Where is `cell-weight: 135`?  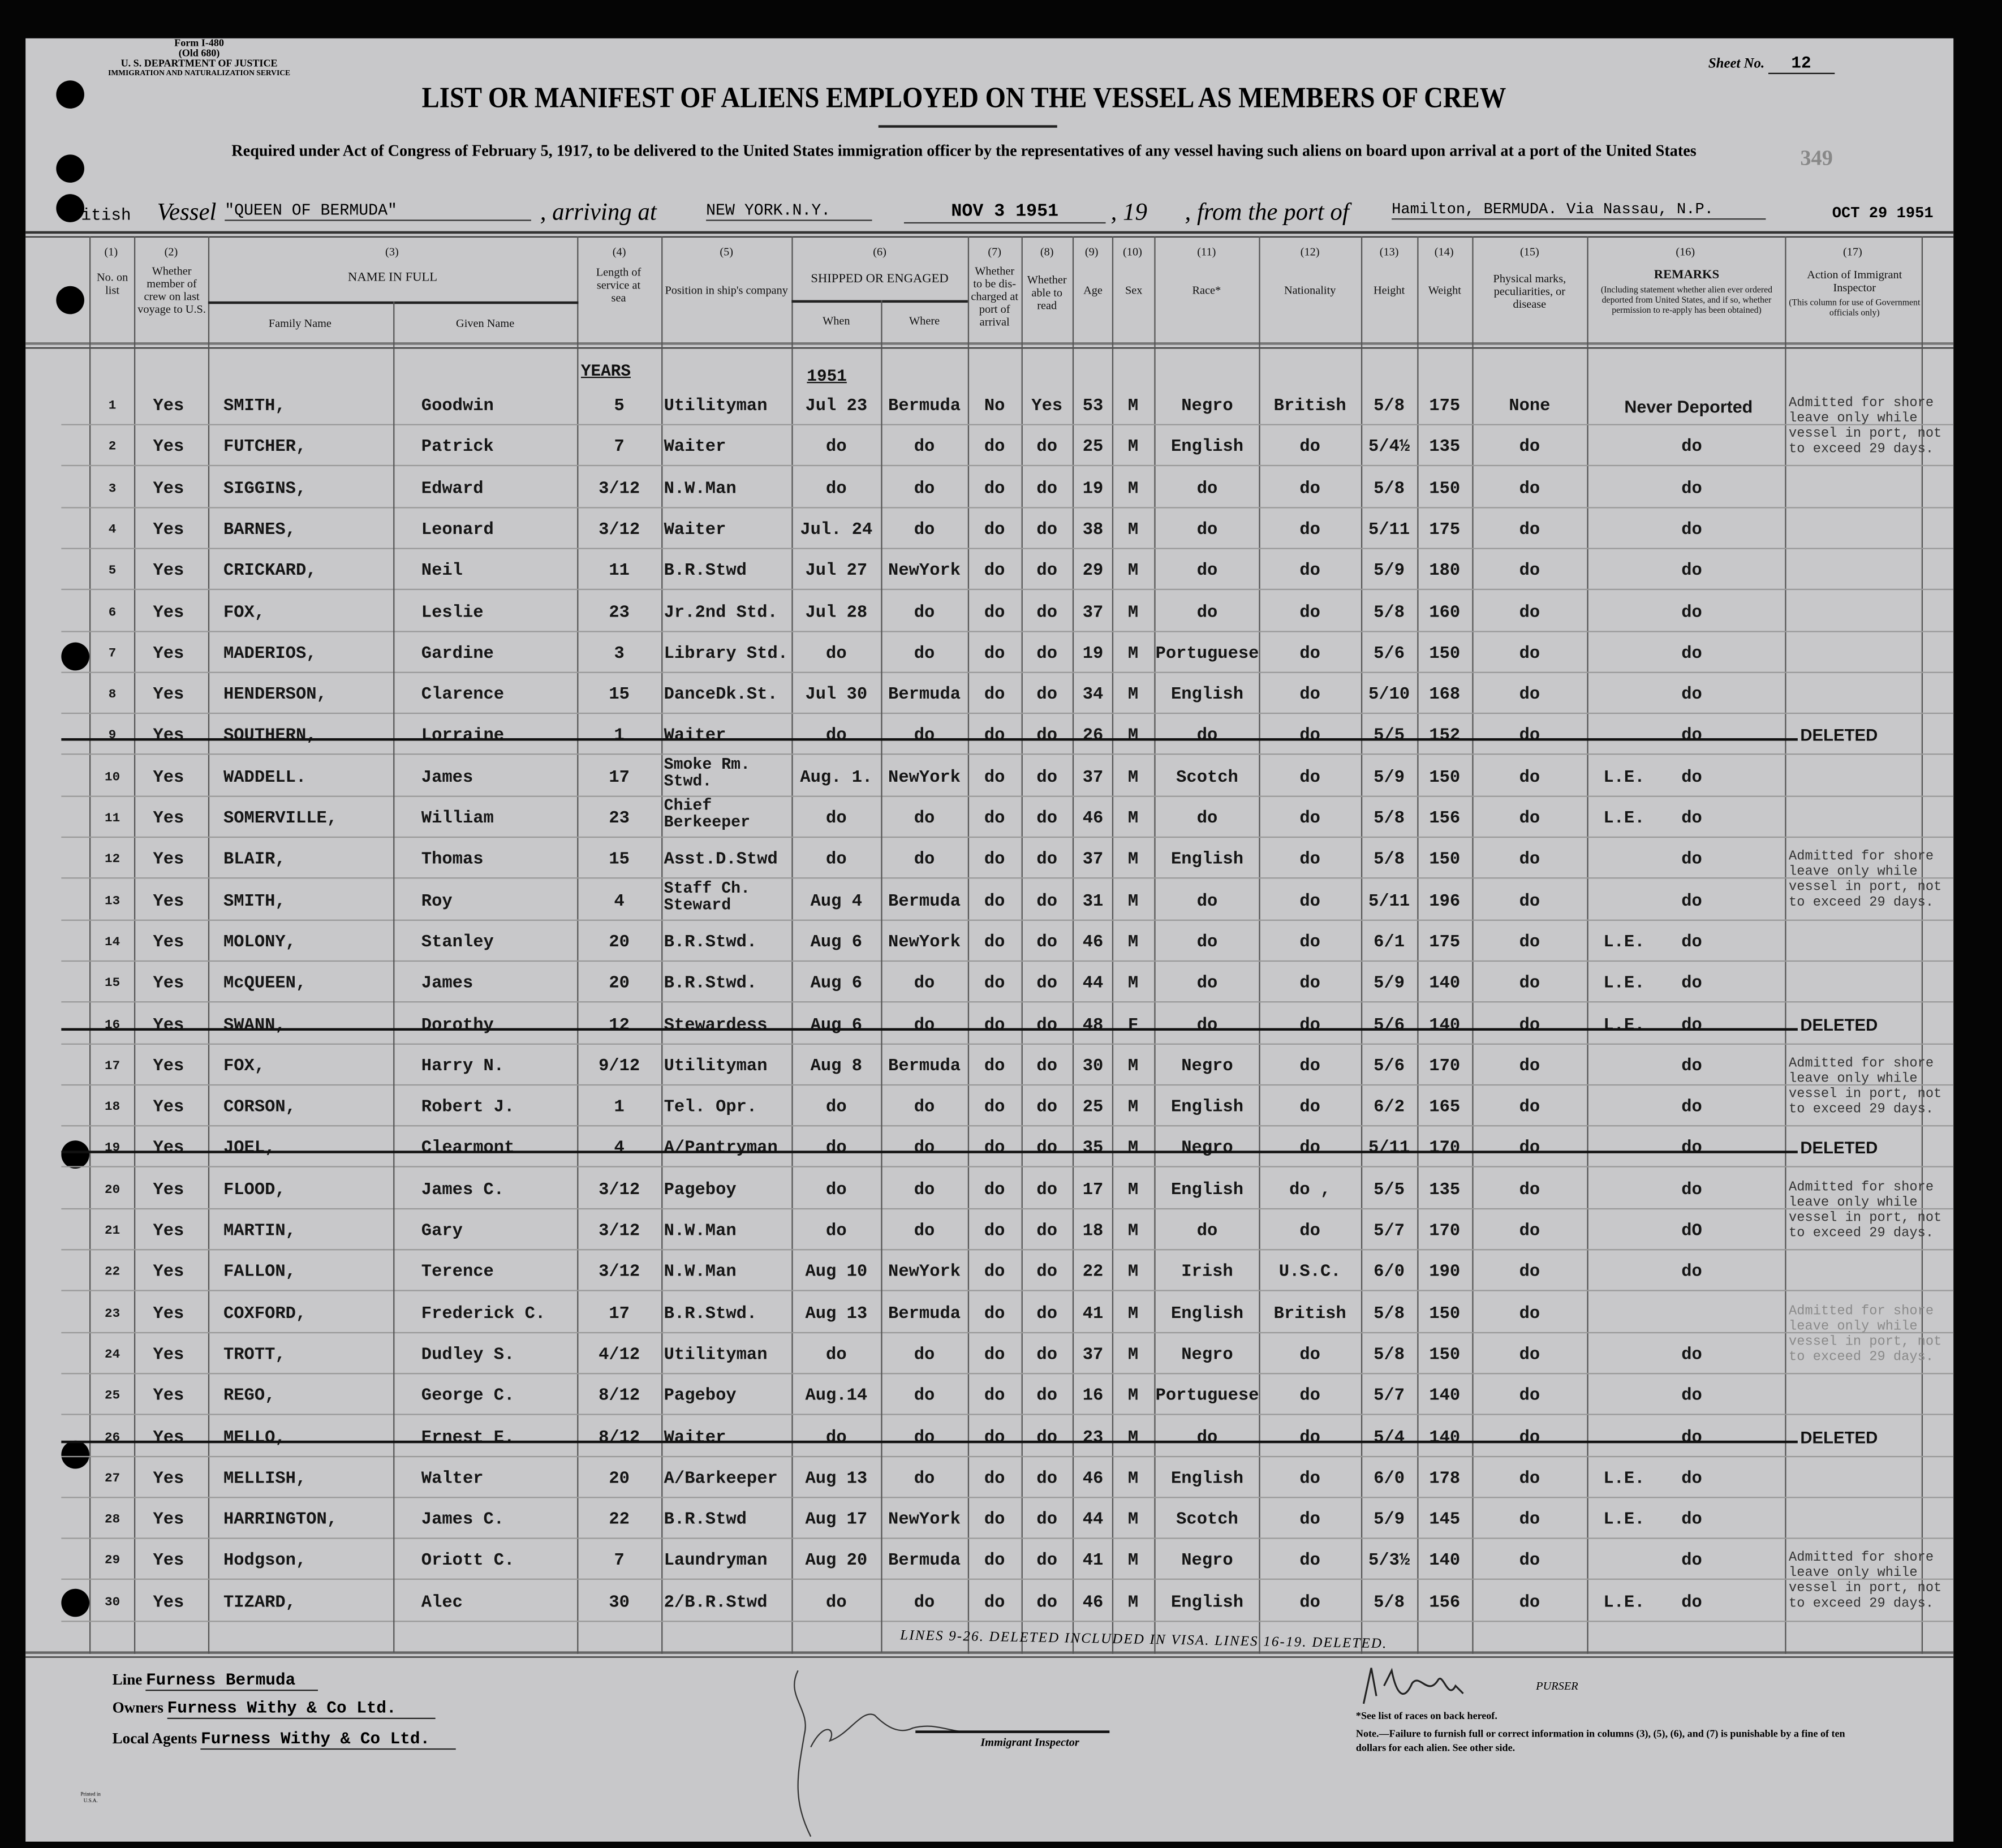 cell-weight: 135 is located at coordinates (1445, 448).